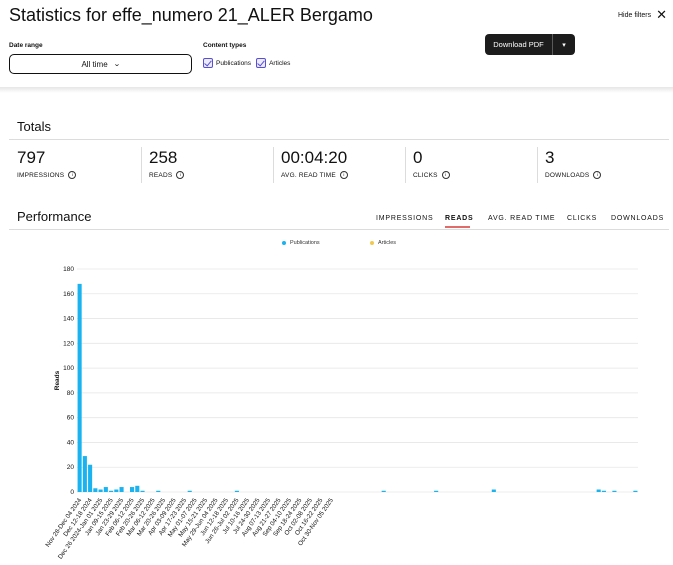 This screenshot has height=565, width=673. I want to click on content-types-group: Publications Articles, so click(246, 63).